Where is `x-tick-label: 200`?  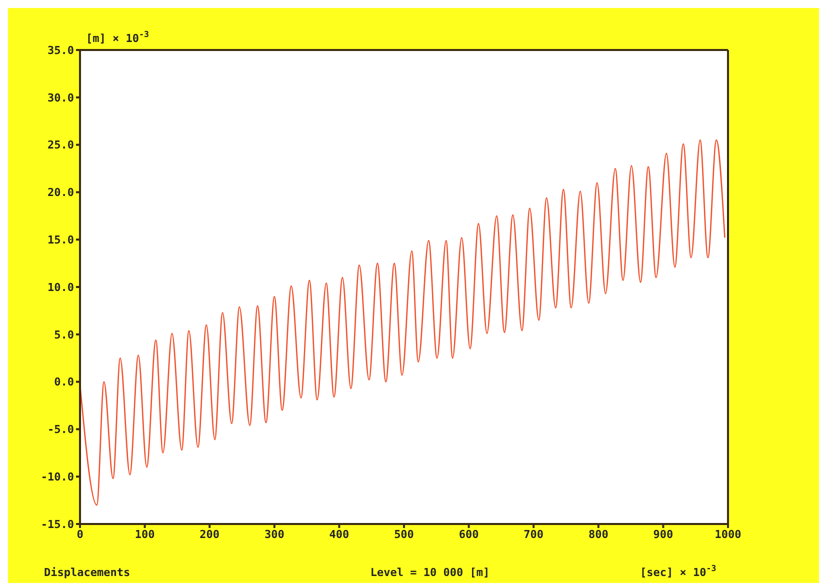
x-tick-label: 200 is located at coordinates (210, 534).